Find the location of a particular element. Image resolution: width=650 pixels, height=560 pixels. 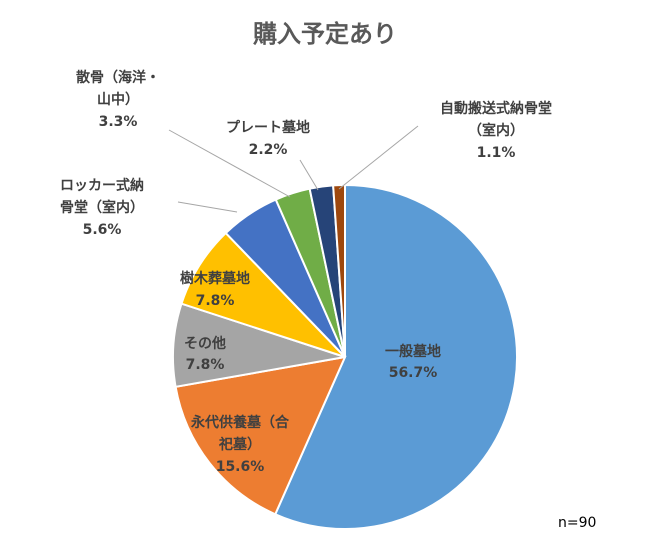

slice-name-sankotsu: 散骨（海洋・ is located at coordinates (118, 77).